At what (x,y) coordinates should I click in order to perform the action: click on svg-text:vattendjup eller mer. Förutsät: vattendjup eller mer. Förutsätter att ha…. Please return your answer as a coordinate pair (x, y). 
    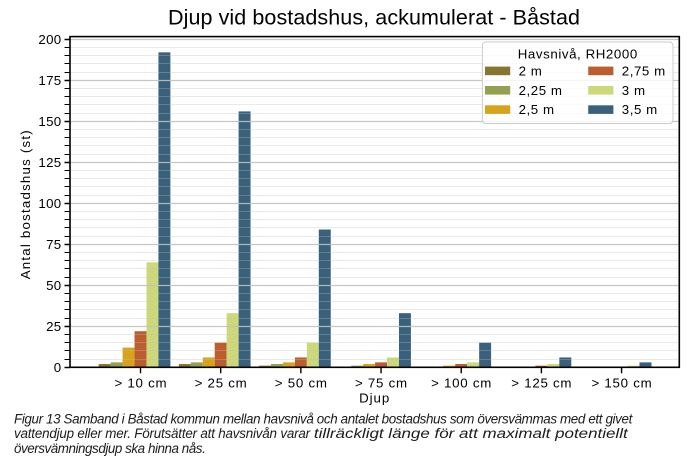
    Looking at the image, I should click on (321, 433).